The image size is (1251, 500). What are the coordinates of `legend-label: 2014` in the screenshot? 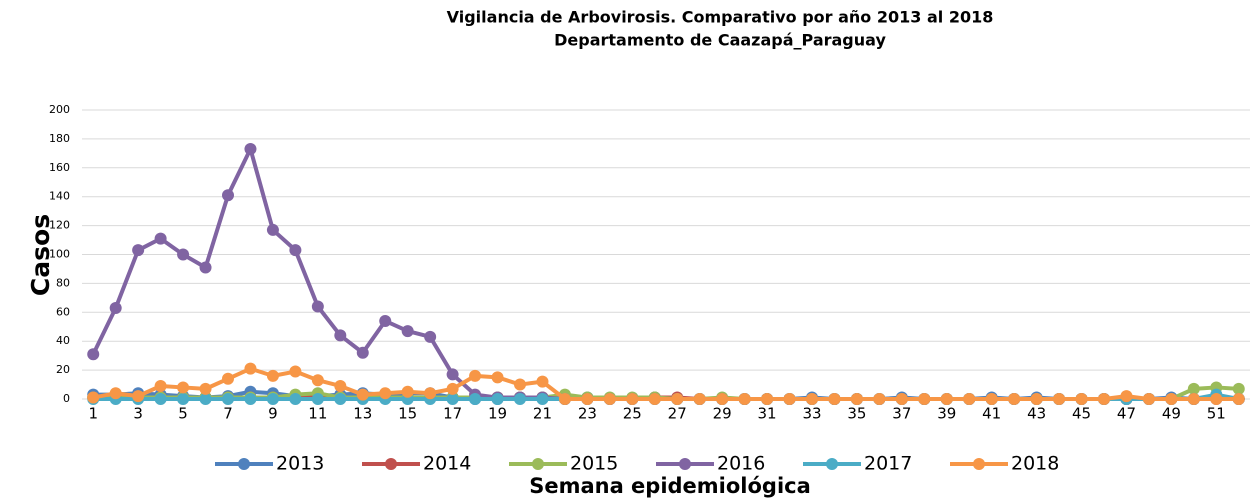 It's located at (447, 464).